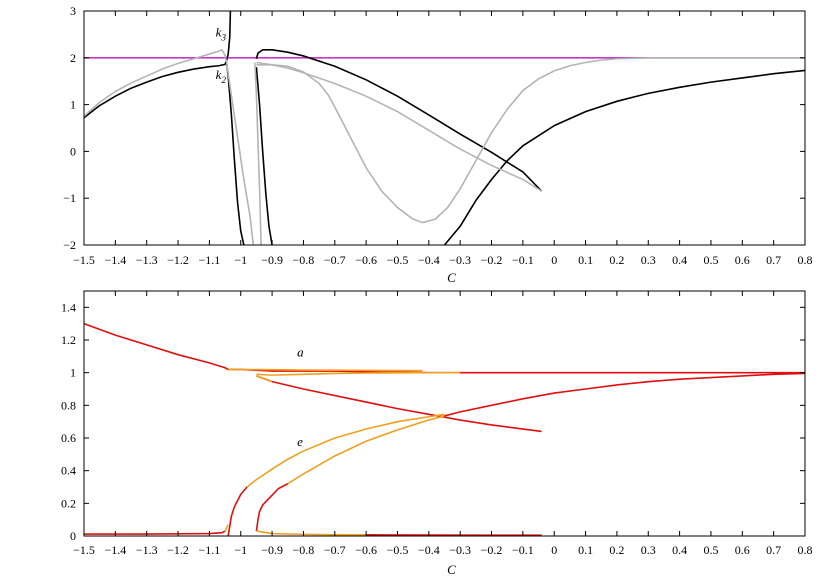 This screenshot has height=581, width=830. What do you see at coordinates (68, 471) in the screenshot?
I see `y-tick-label: 0.4` at bounding box center [68, 471].